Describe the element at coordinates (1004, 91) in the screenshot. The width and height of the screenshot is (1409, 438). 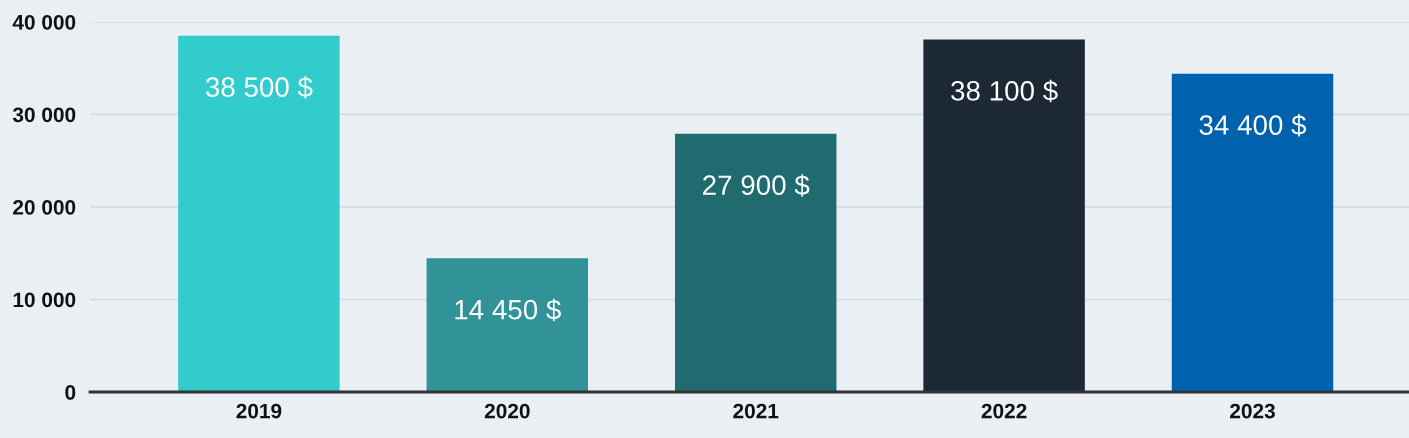
I see `data-label: 38 100 $` at that location.